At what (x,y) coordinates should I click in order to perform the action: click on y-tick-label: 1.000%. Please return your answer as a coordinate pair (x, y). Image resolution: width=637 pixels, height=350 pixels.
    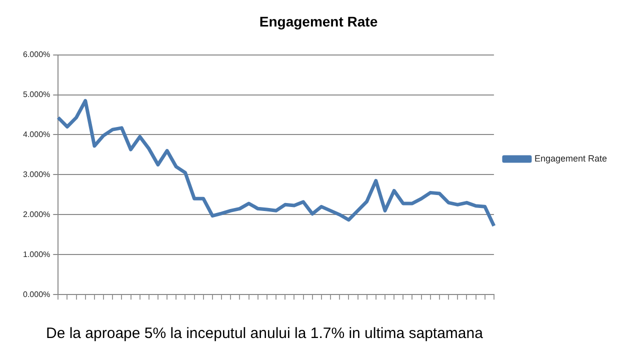
    Looking at the image, I should click on (36, 254).